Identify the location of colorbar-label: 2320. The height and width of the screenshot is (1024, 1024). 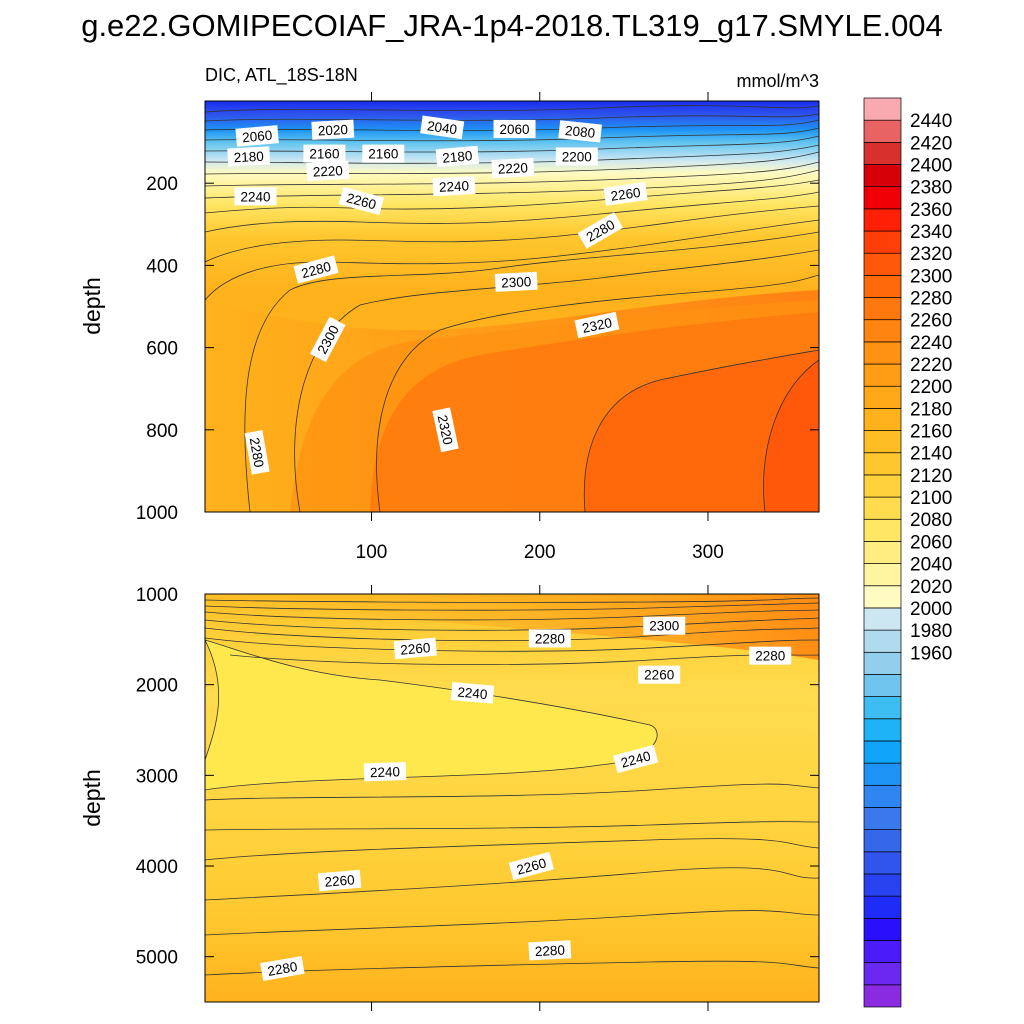
(931, 254).